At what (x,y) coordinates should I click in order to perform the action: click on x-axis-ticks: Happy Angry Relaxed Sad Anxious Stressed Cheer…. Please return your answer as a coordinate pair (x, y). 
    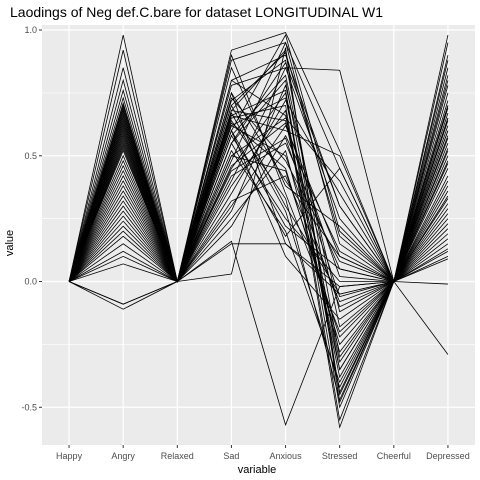
    Looking at the image, I should click on (263, 453).